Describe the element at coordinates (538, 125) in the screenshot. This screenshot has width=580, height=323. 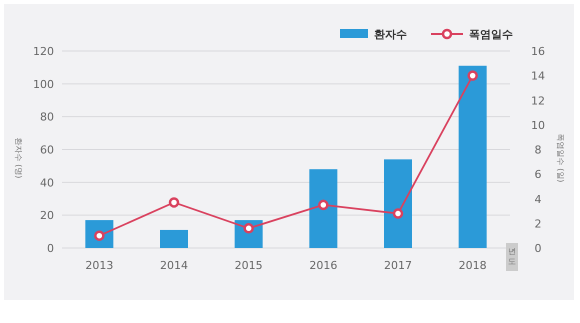
I see `y2-tick-label: 10` at that location.